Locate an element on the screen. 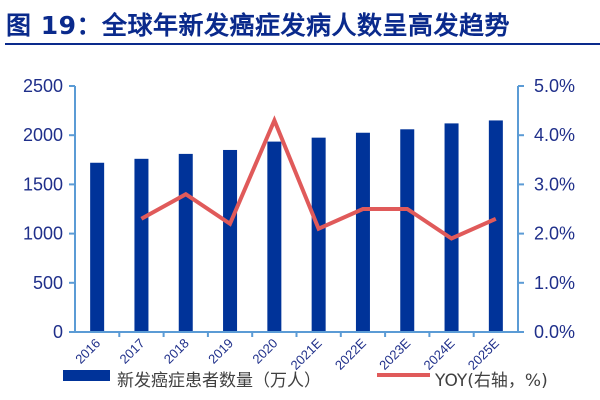  left-tick-label: 2500 is located at coordinates (43, 86).